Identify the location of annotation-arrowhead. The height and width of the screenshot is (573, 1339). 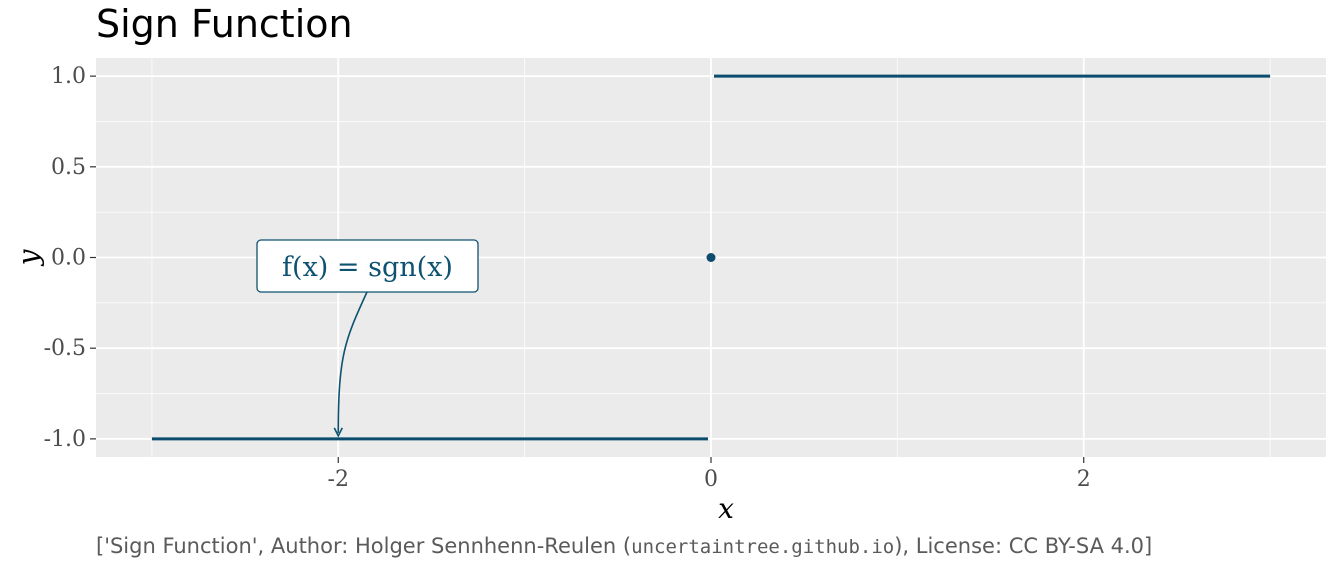
(338, 432).